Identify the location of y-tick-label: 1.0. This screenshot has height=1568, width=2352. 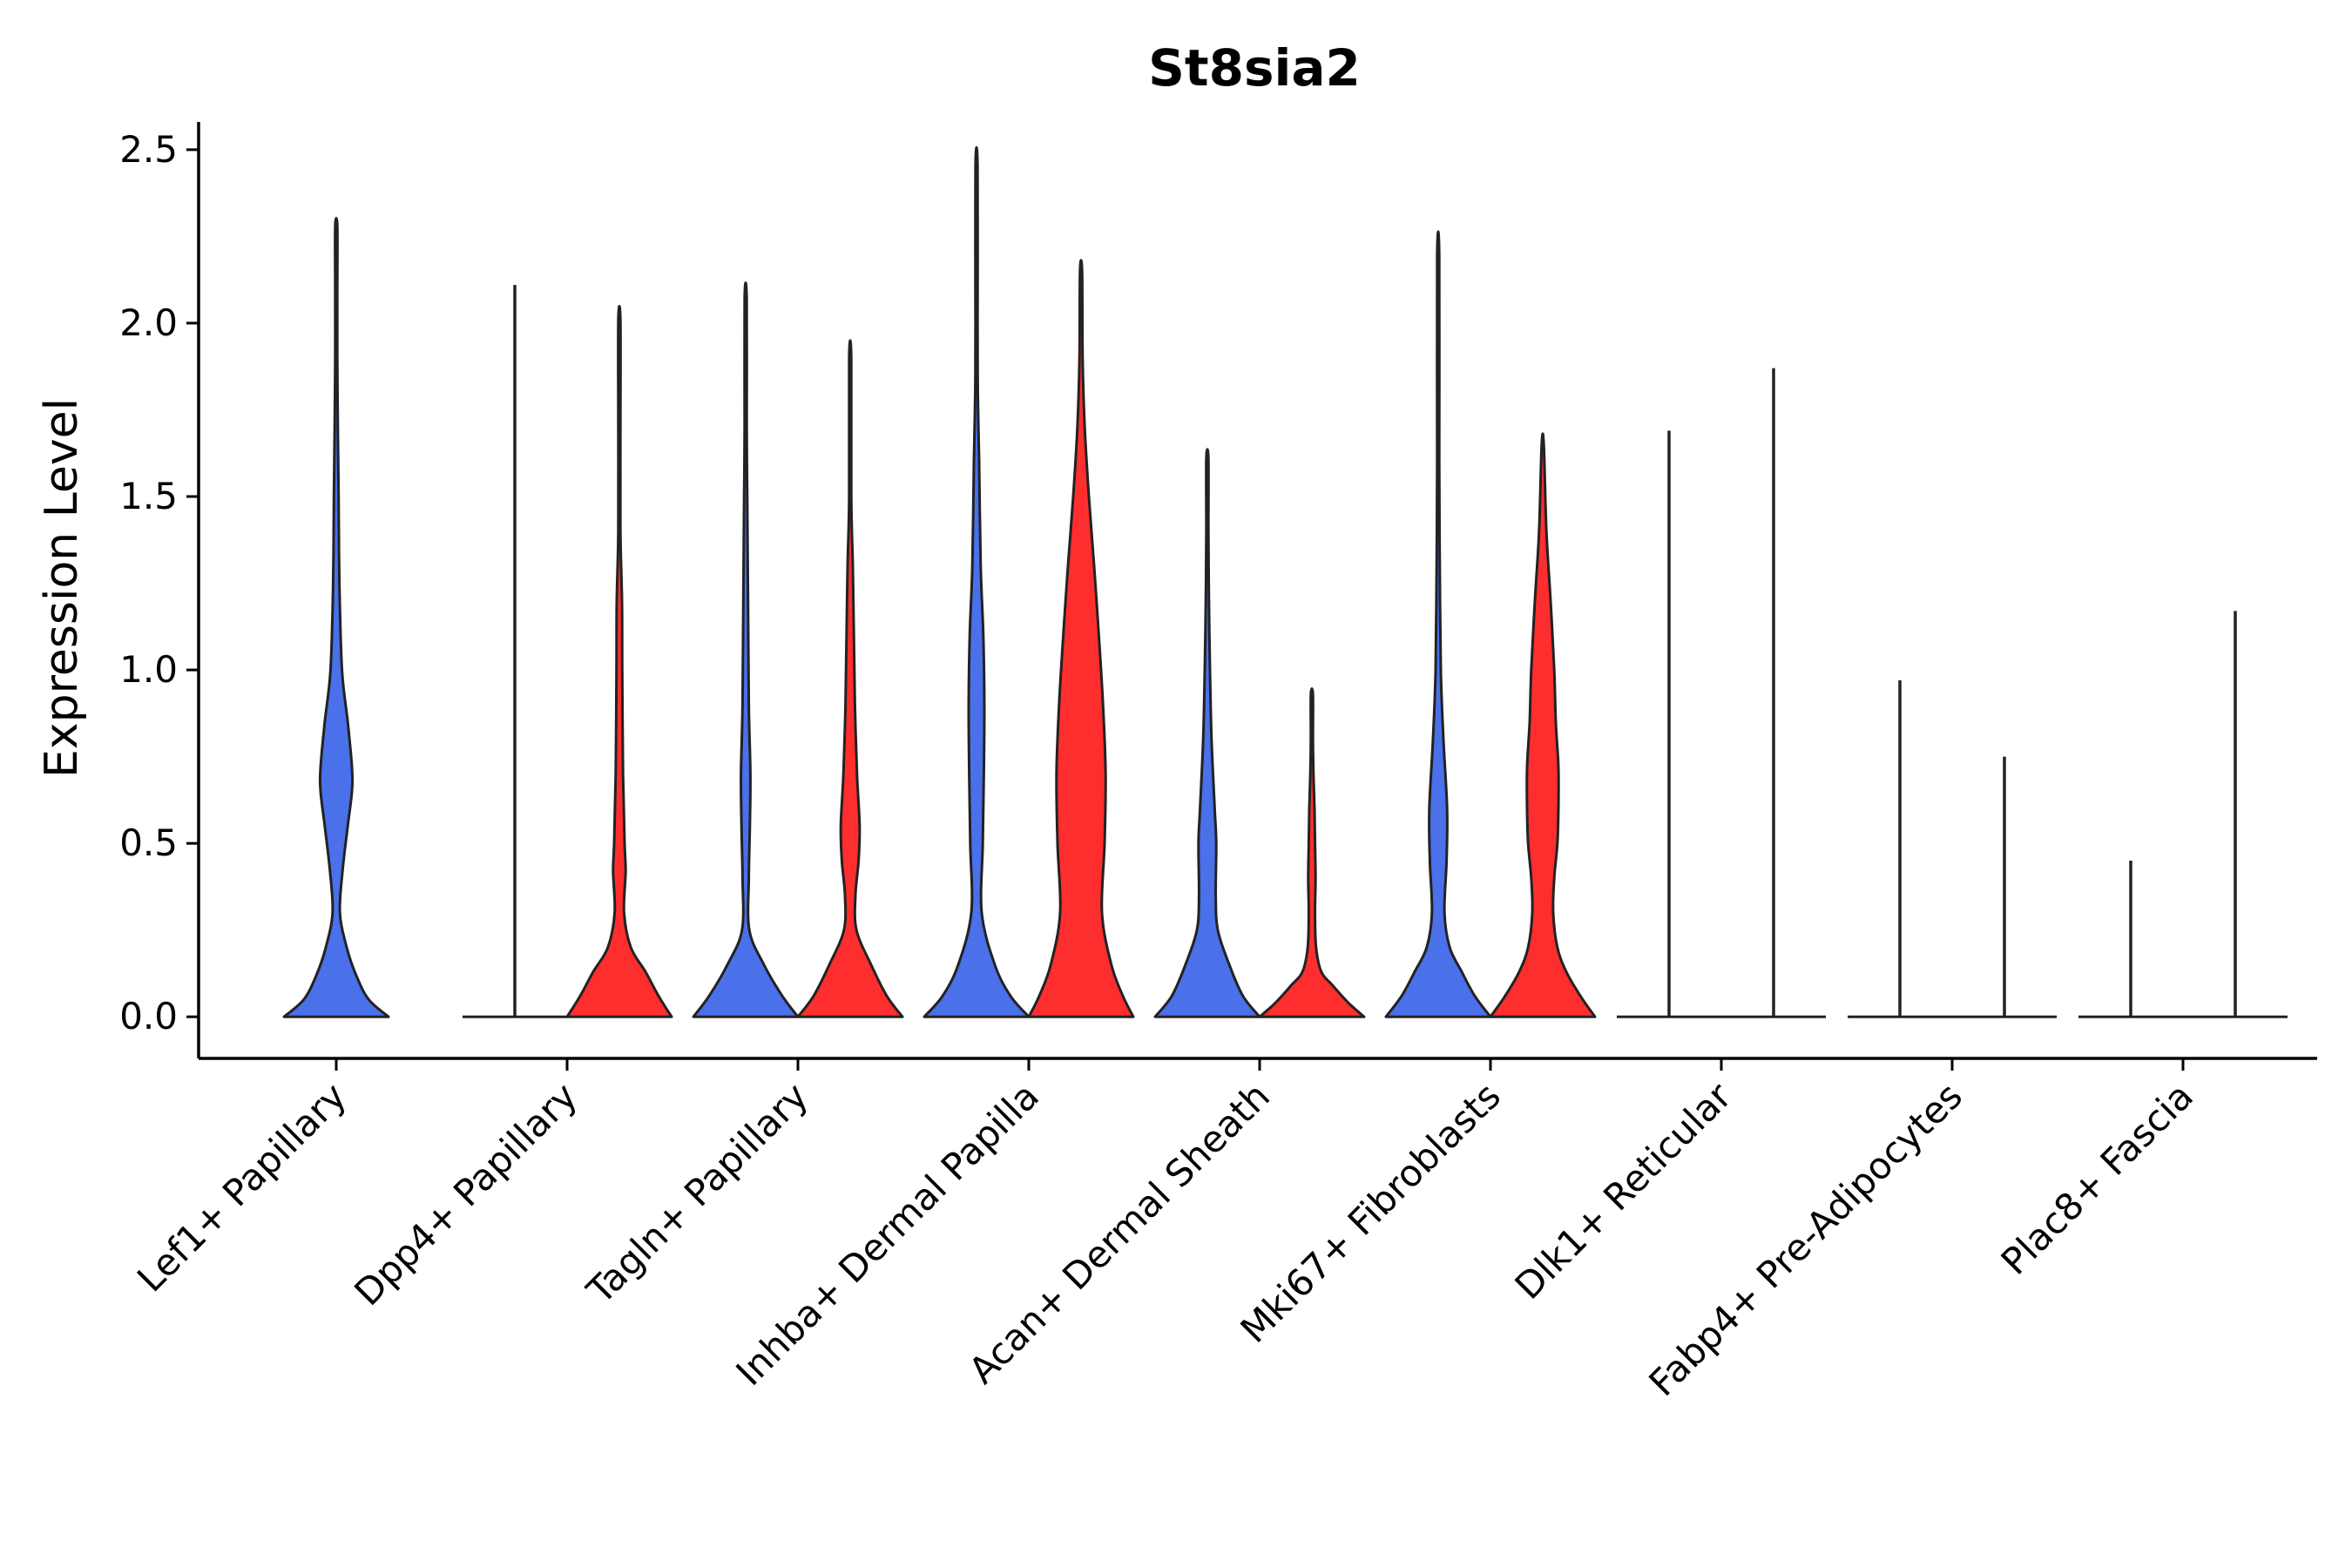
(148, 669).